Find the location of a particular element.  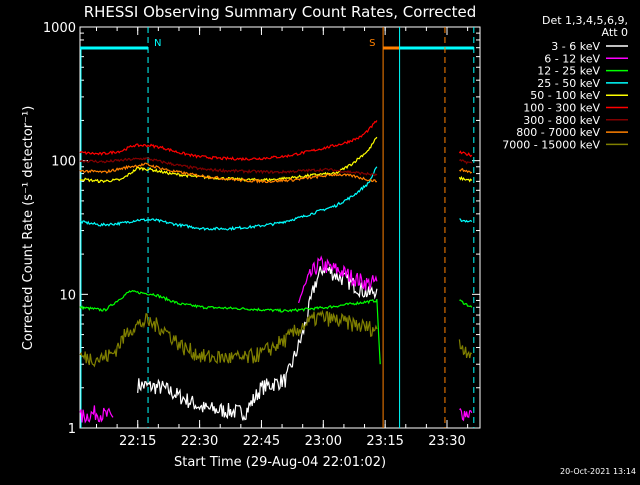

legend-label: 3 - 6 keV is located at coordinates (575, 46).